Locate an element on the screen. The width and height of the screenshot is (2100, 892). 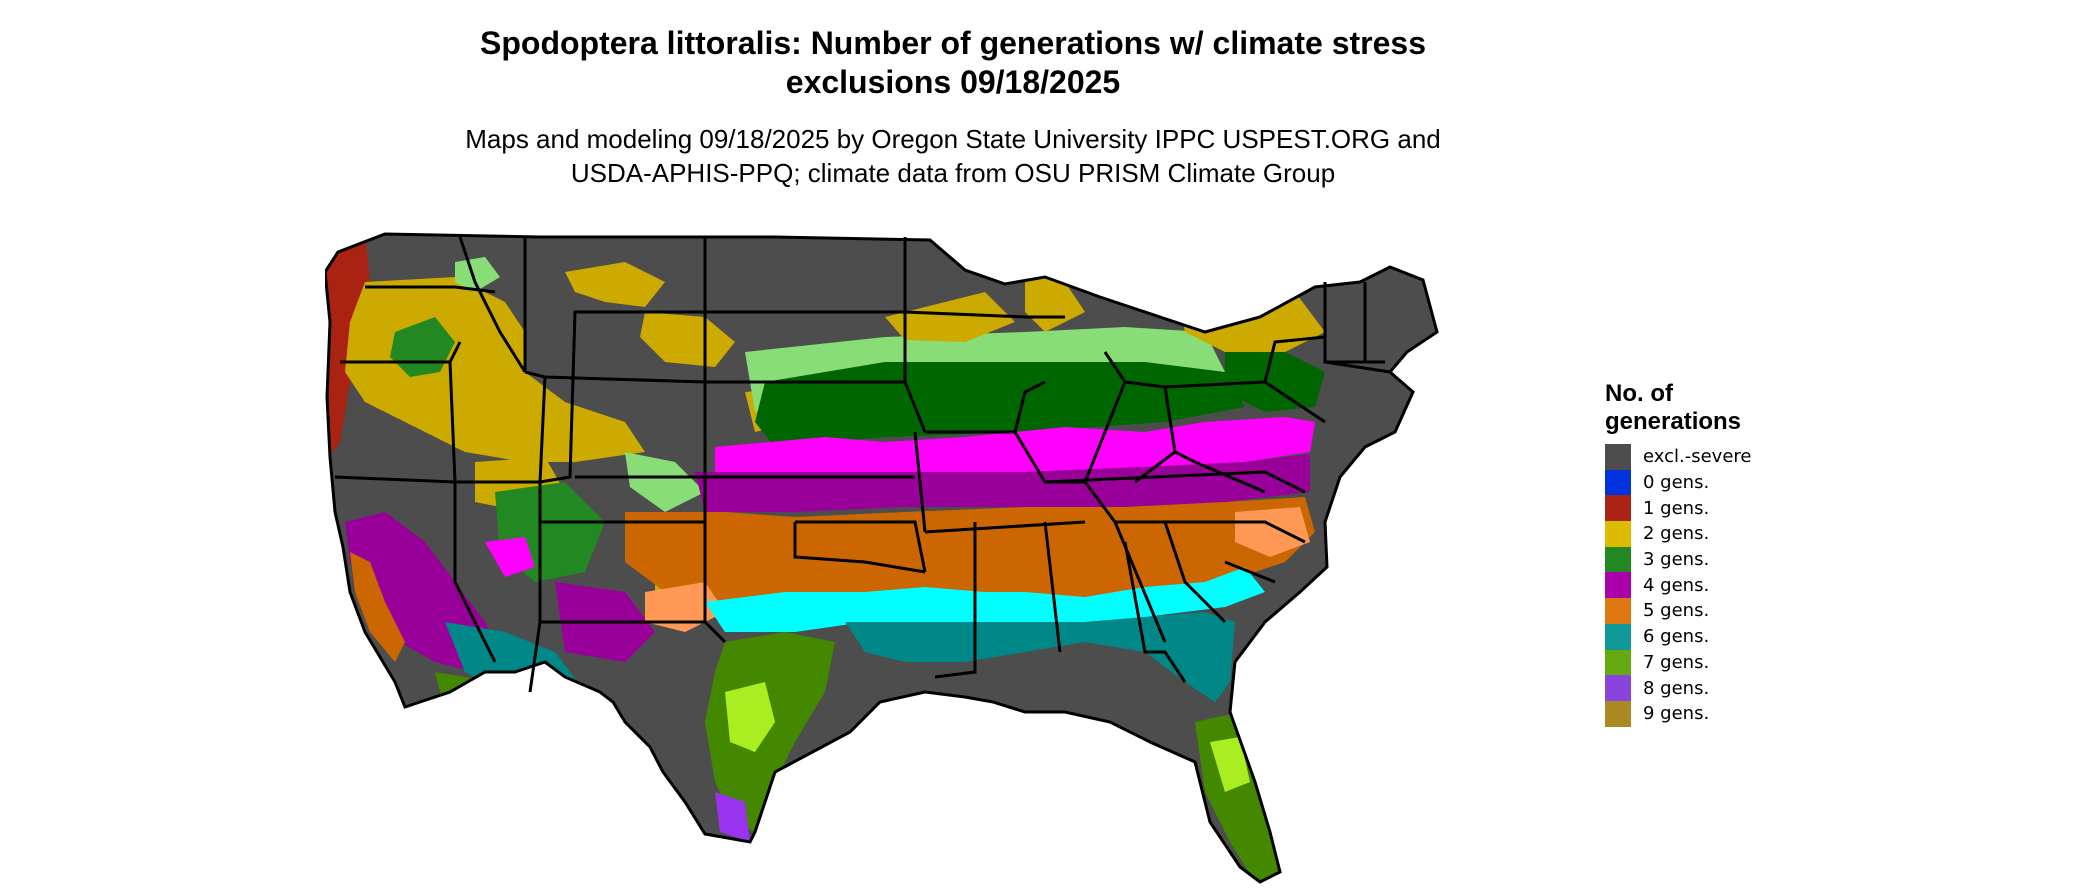
zone-gen7-light-texas is located at coordinates (750, 717).